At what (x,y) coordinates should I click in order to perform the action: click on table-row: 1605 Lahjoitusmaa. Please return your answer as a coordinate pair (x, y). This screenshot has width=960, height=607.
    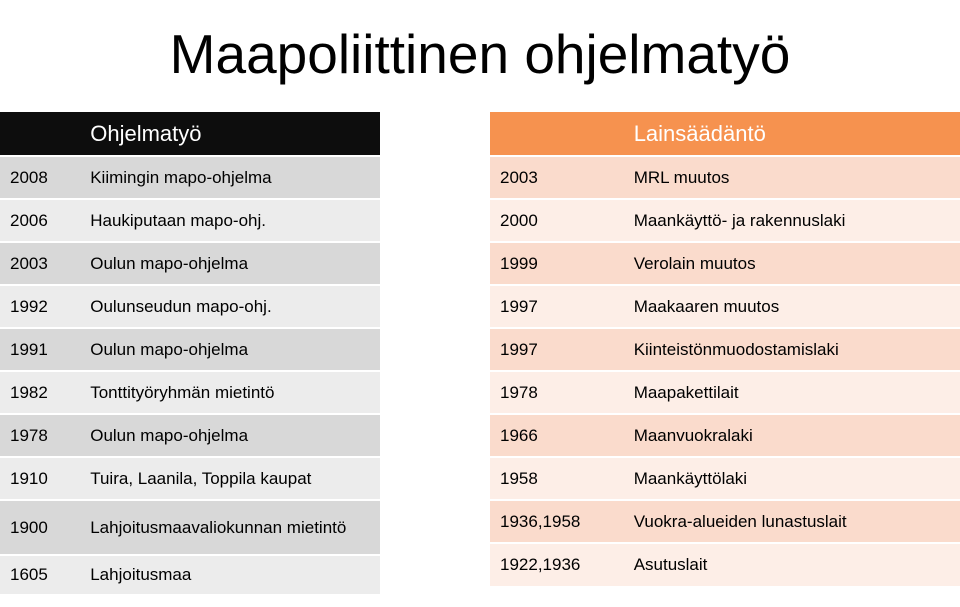
    Looking at the image, I should click on (190, 574).